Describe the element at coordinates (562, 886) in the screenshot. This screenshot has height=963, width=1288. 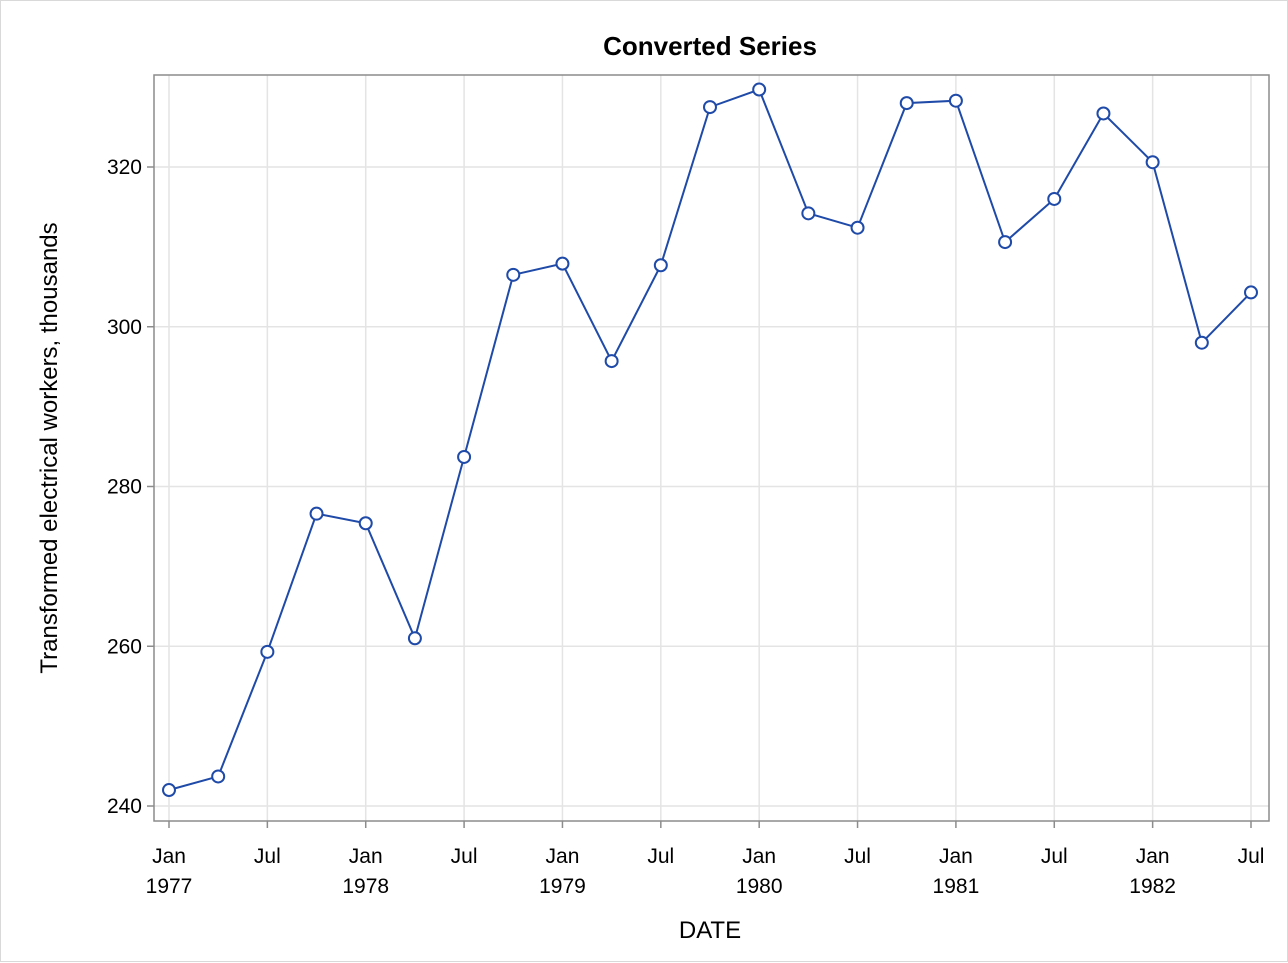
I see `x-tick-year-label: 1979` at that location.